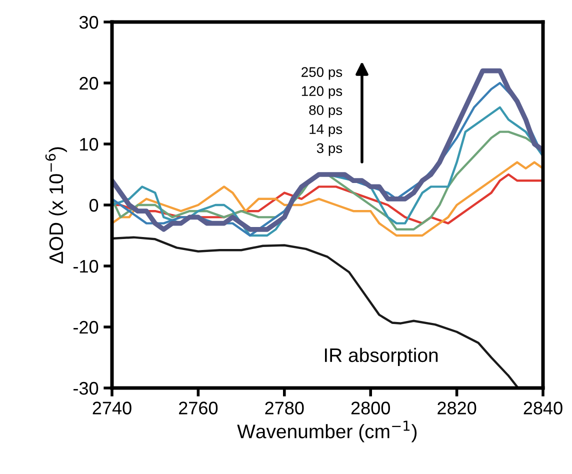 This screenshot has width=572, height=474. What do you see at coordinates (370, 408) in the screenshot?
I see `x-tick-label: 2800` at bounding box center [370, 408].